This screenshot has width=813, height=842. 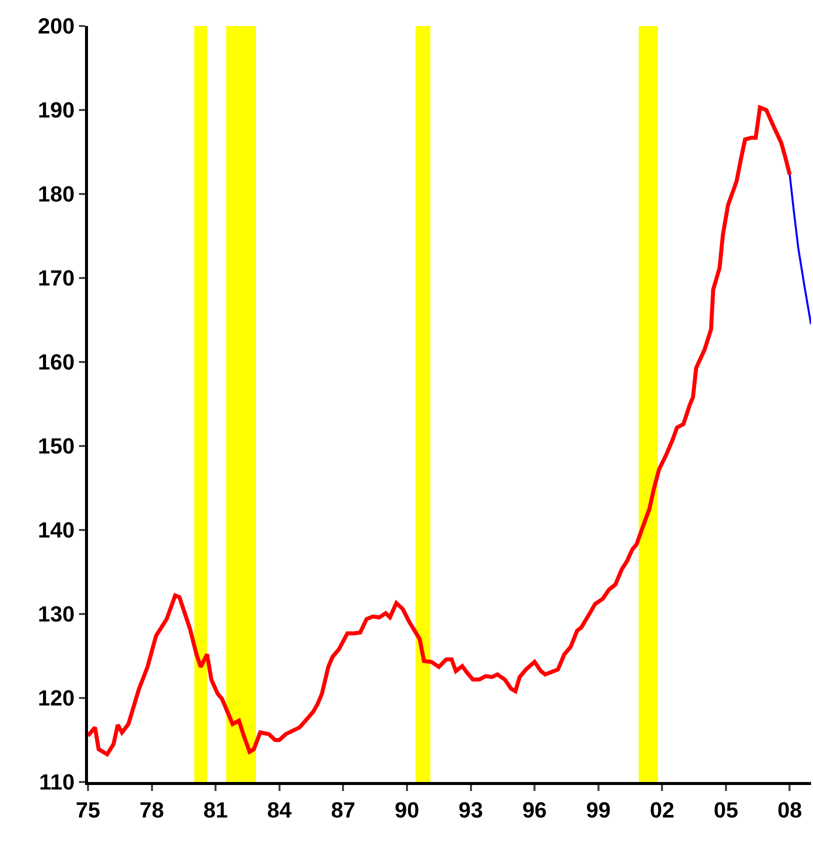 What do you see at coordinates (470, 809) in the screenshot?
I see `x-tick-label: 93` at bounding box center [470, 809].